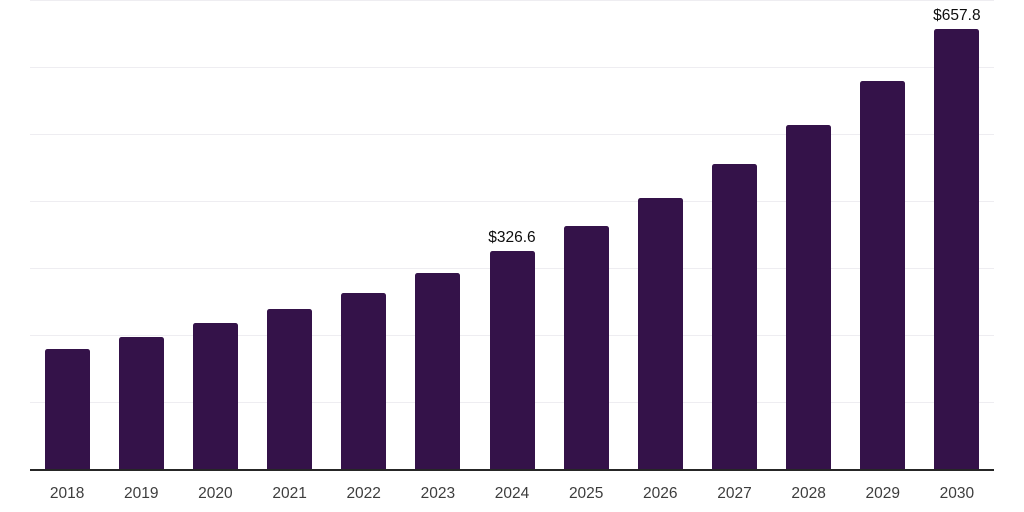  What do you see at coordinates (883, 493) in the screenshot?
I see `x-tick-2029: 2029` at bounding box center [883, 493].